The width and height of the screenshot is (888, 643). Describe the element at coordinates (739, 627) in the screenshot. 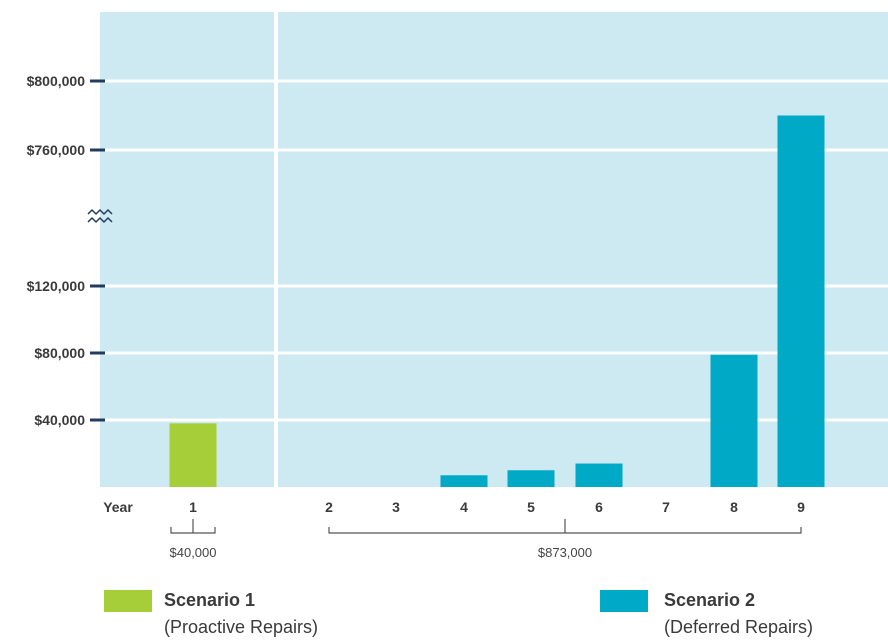

I see `legend-subtitle: (Deferred Repairs)` at that location.